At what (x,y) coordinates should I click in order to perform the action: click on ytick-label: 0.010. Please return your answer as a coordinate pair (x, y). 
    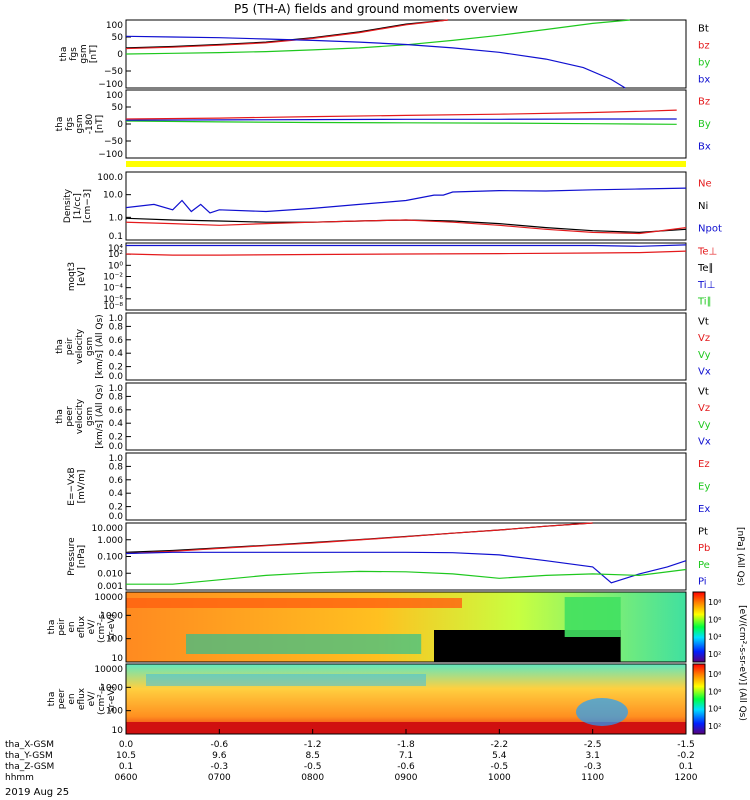
    Looking at the image, I should click on (110, 574).